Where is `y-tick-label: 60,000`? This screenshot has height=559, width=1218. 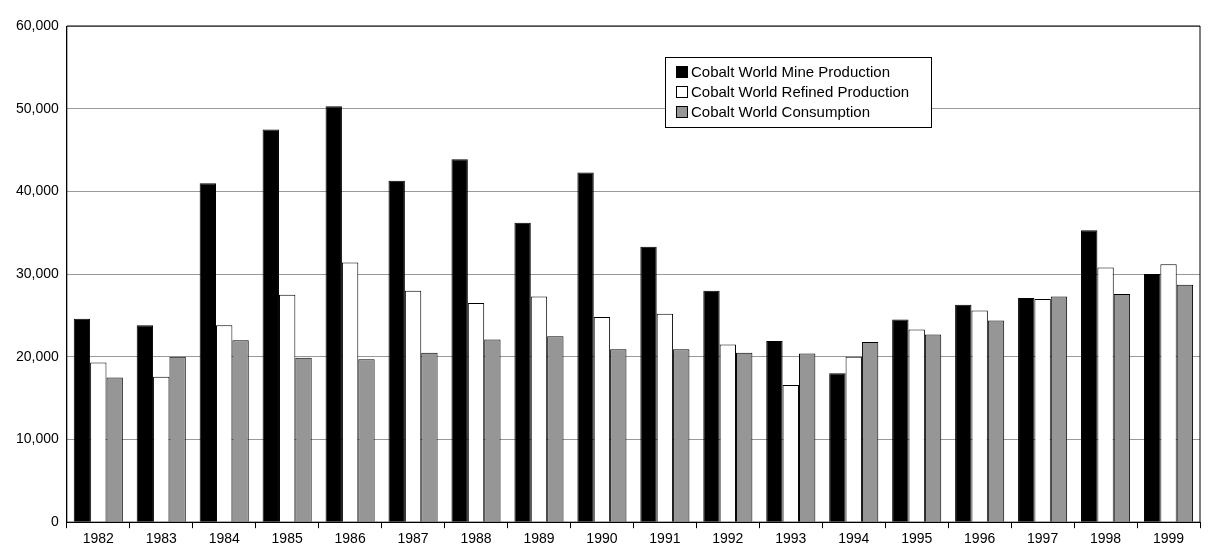
y-tick-label: 60,000 is located at coordinates (37, 24).